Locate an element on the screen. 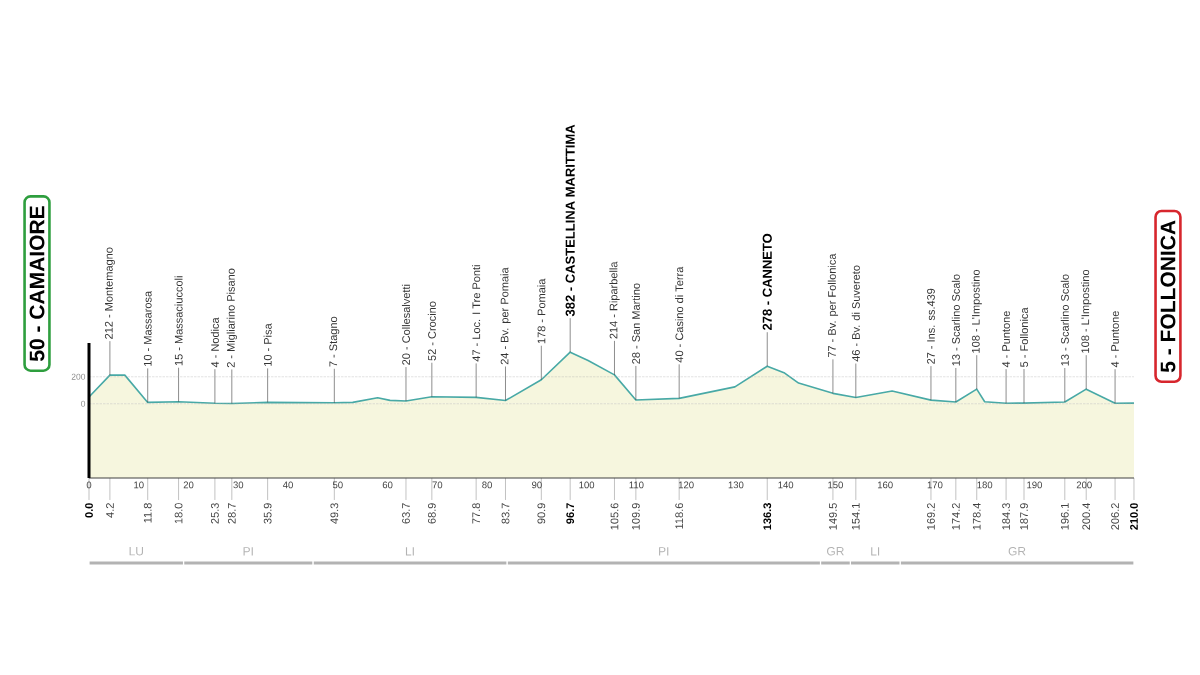 The height and width of the screenshot is (675, 1200). series-label: LU is located at coordinates (136, 551).